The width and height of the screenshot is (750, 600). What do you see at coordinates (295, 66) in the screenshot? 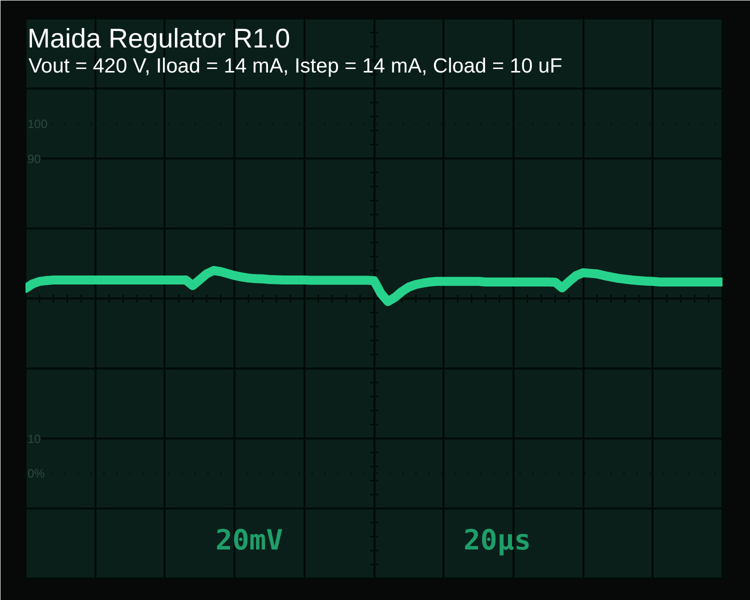
I see `chart-subtitle: Vout = 420 V, Iload = 14 mA, Istep = 14 mA, Cload = 10 uF` at bounding box center [295, 66].